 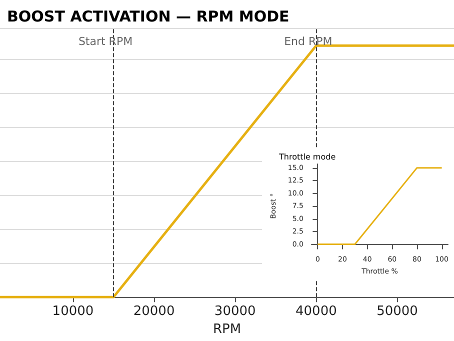 What do you see at coordinates (227, 329) in the screenshot?
I see `x-axis-title: RPM` at bounding box center [227, 329].